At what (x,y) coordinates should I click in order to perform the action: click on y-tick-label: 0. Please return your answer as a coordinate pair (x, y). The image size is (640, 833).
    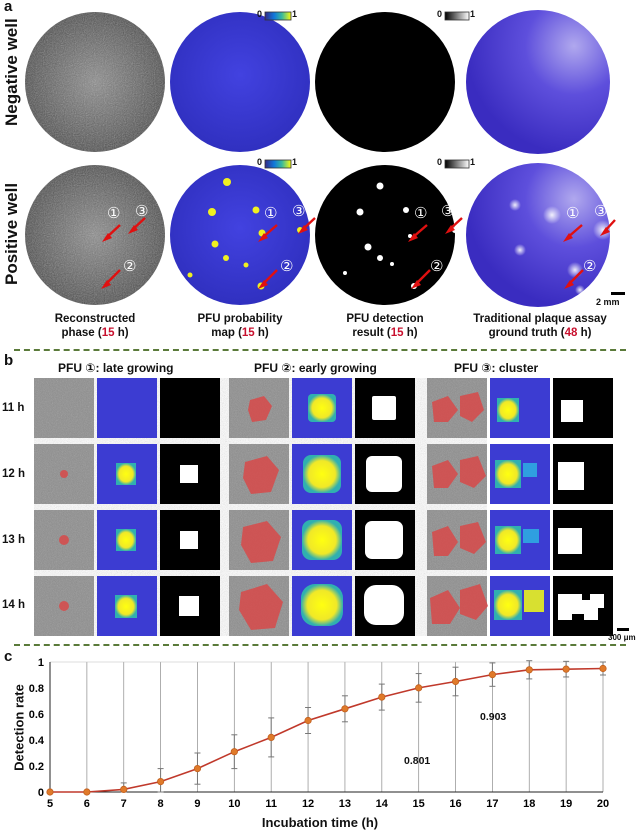
    Looking at the image, I should click on (41, 793).